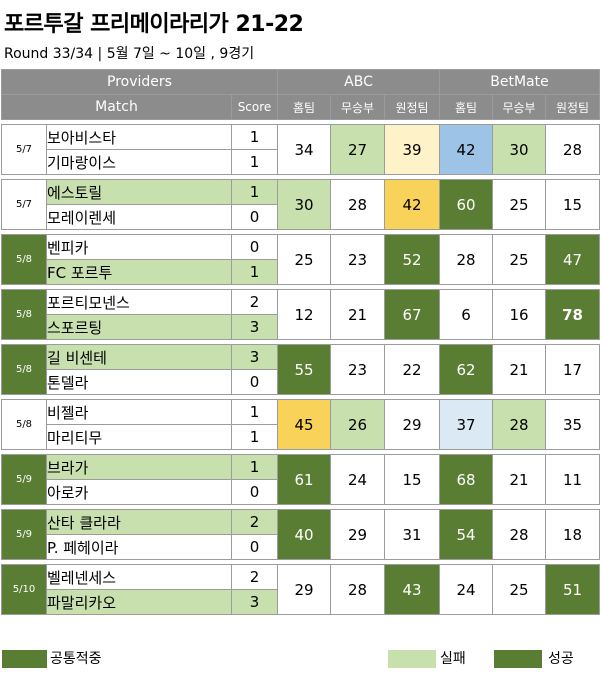  I want to click on legend-success-label: 성공, so click(561, 659).